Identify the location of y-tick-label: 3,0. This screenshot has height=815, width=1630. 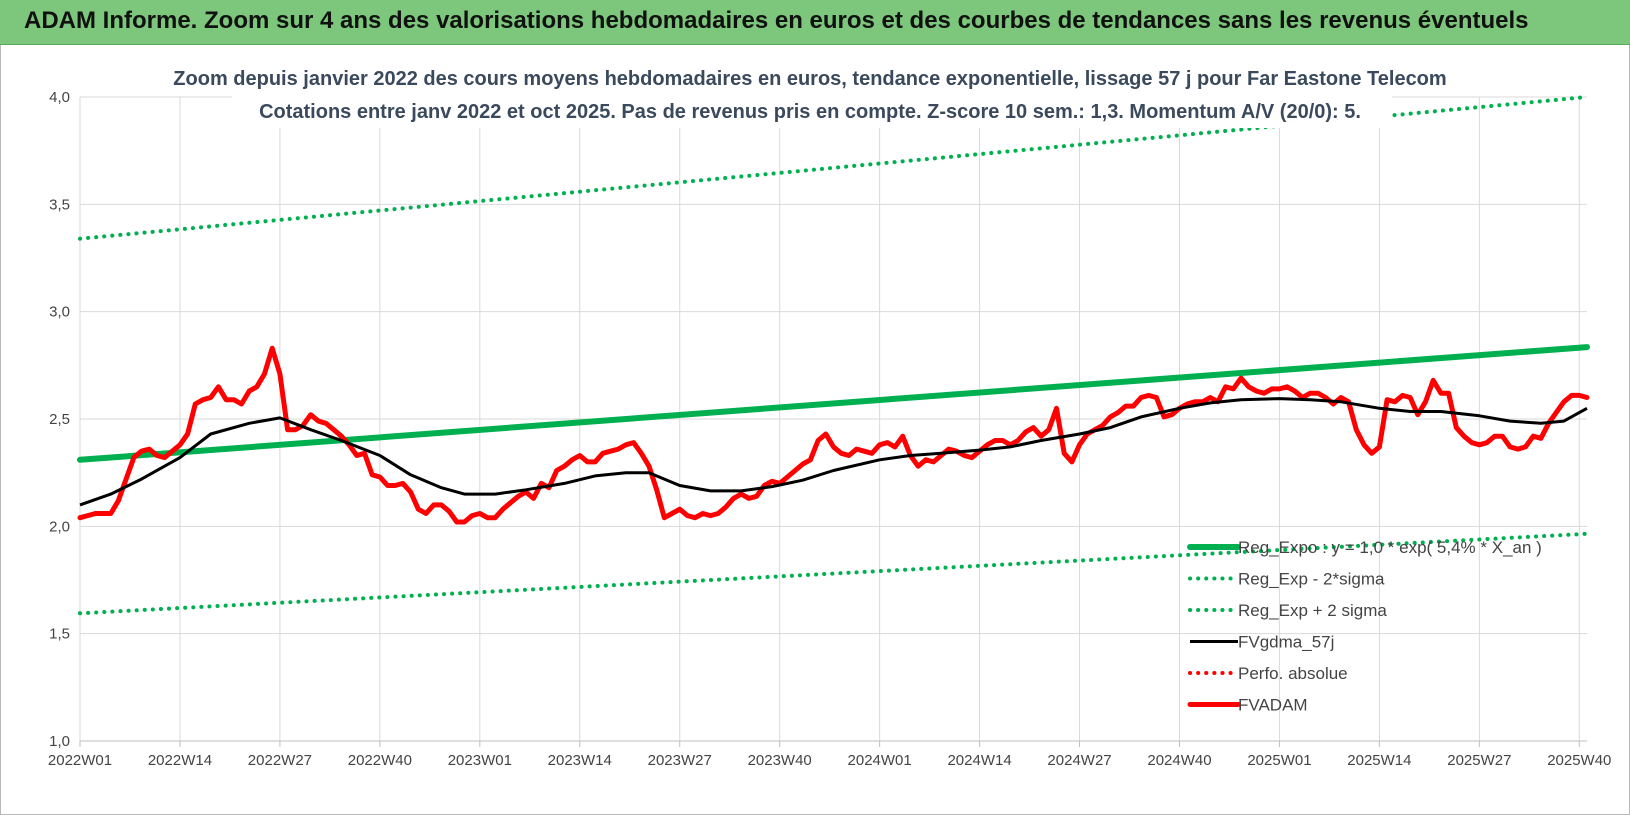
(59, 312).